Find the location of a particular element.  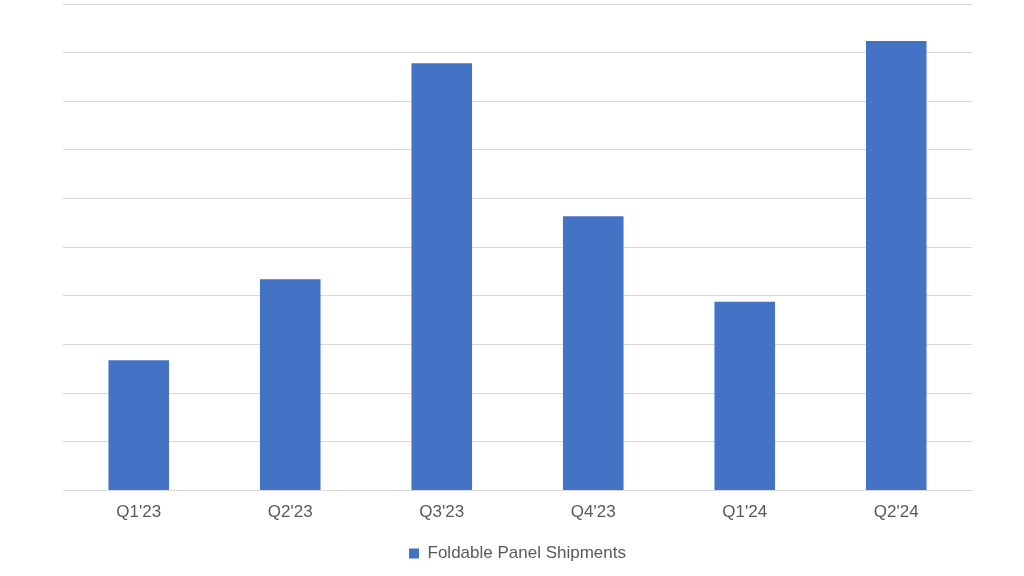

x-tick-label: Q1'23 is located at coordinates (139, 512).